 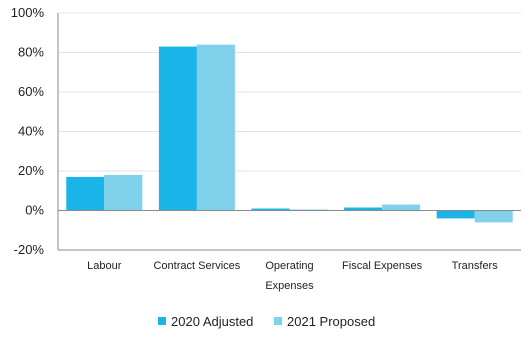 I want to click on y-tick-label: 40%, so click(x=31, y=131).